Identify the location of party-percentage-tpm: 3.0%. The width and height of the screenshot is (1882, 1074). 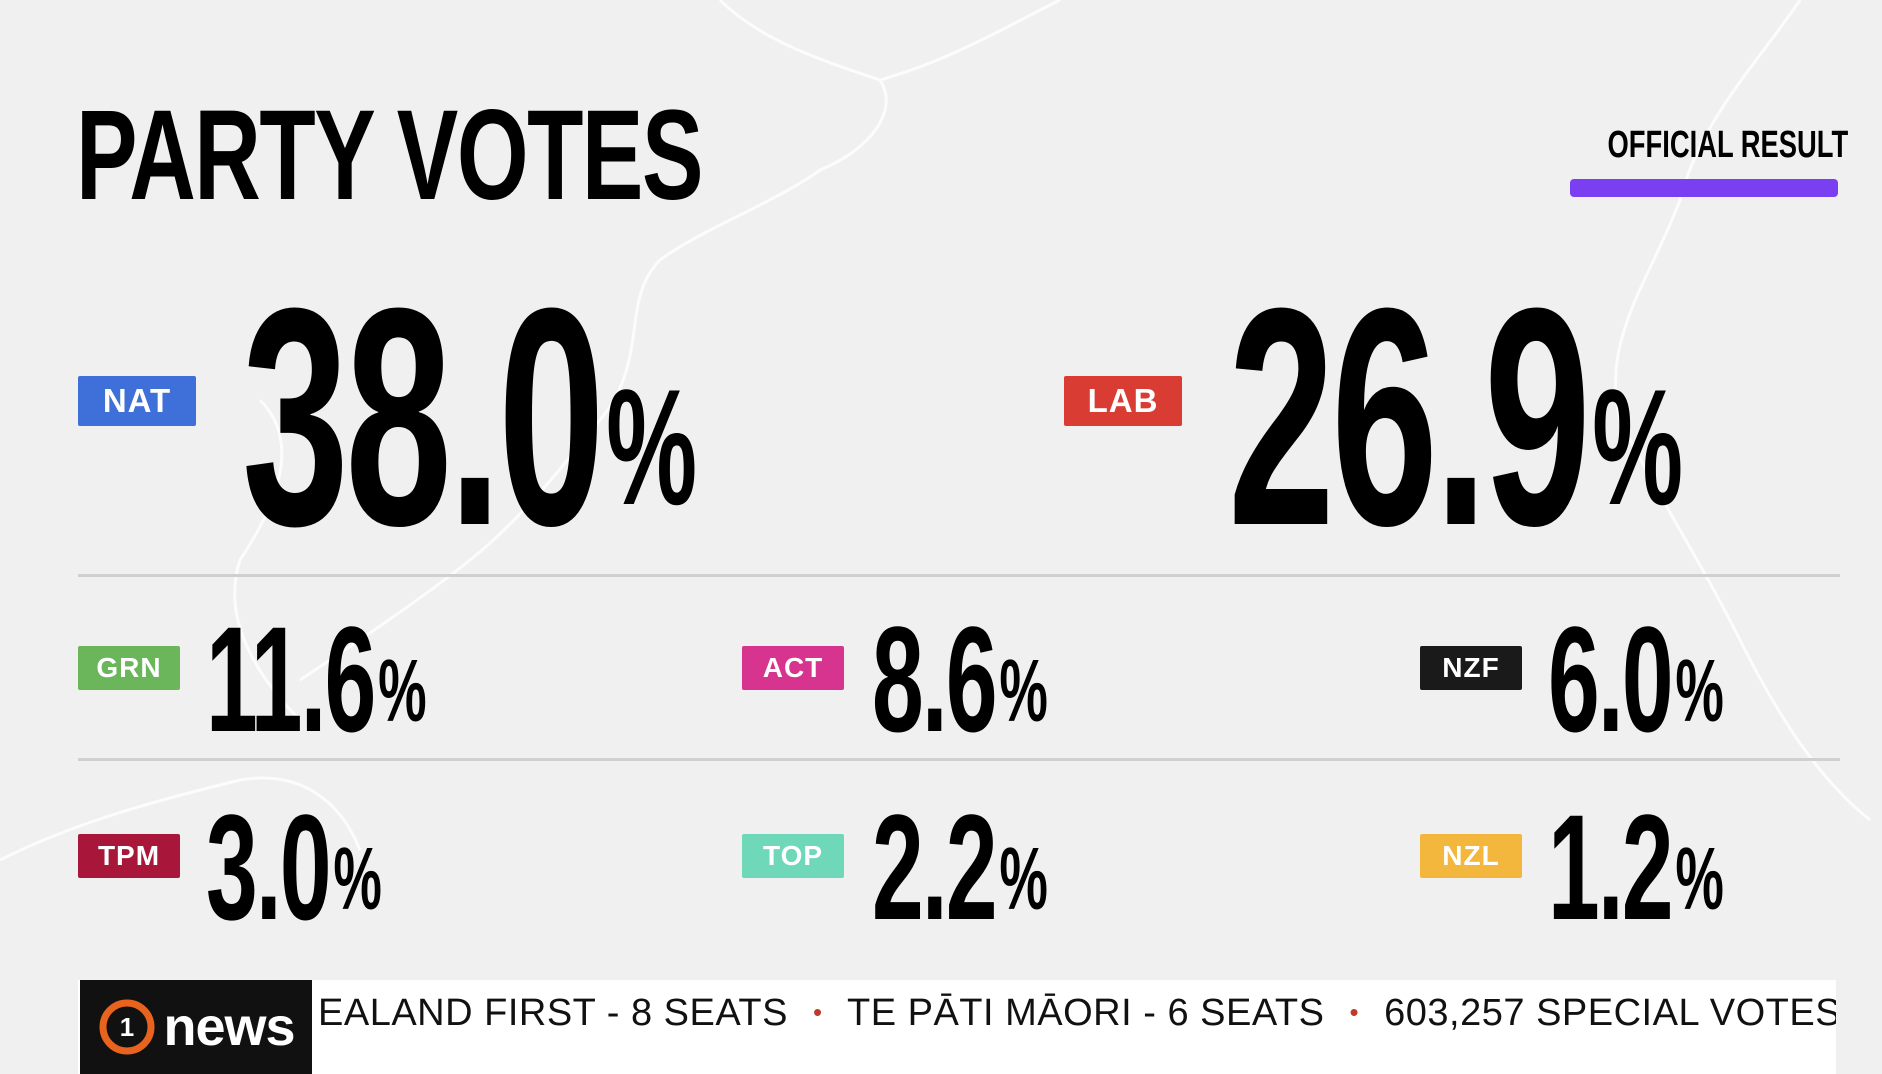
(294, 867).